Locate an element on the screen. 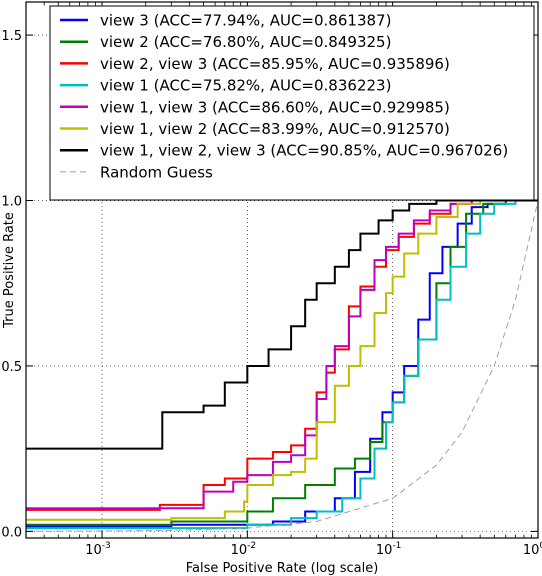  legend-label: view 2 (ACC=76.80%, AUC=0.849325) is located at coordinates (245, 42).